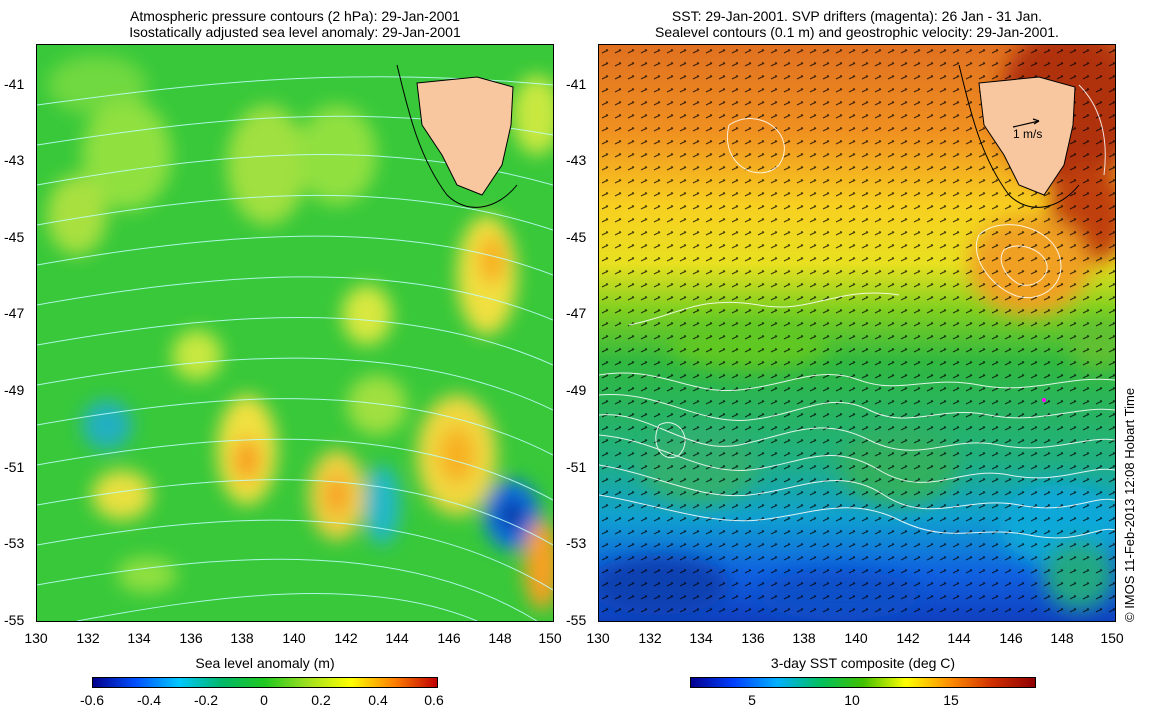 This screenshot has height=710, width=1150. I want to click on svp-drifter-marker, so click(1044, 400).